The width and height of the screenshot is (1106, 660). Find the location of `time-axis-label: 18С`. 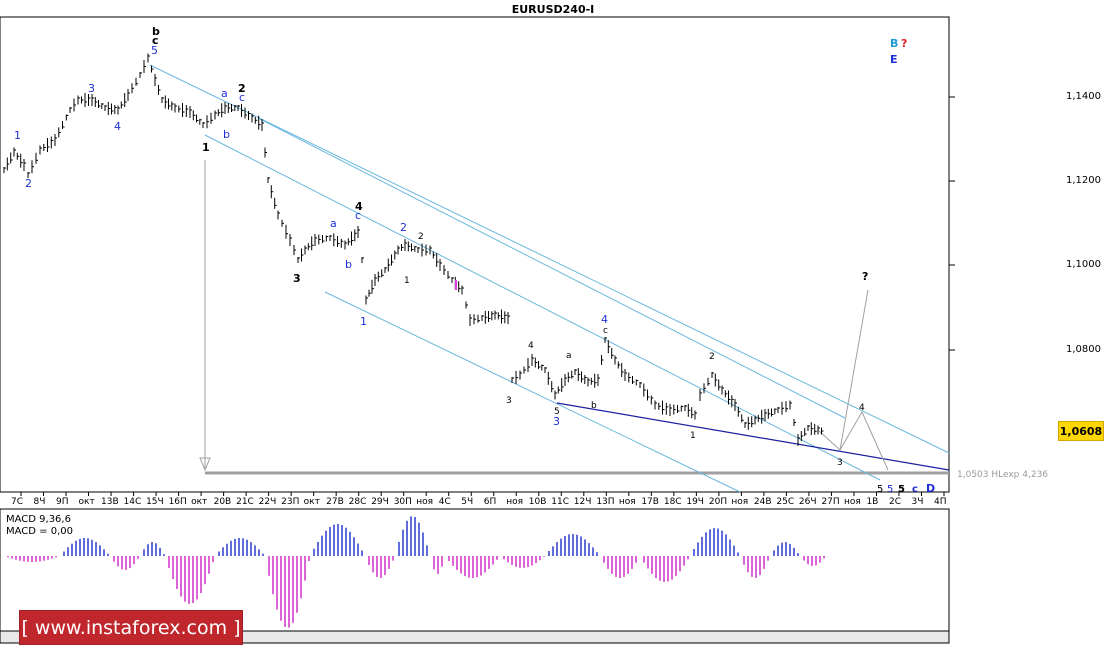

time-axis-label: 18С is located at coordinates (672, 502).